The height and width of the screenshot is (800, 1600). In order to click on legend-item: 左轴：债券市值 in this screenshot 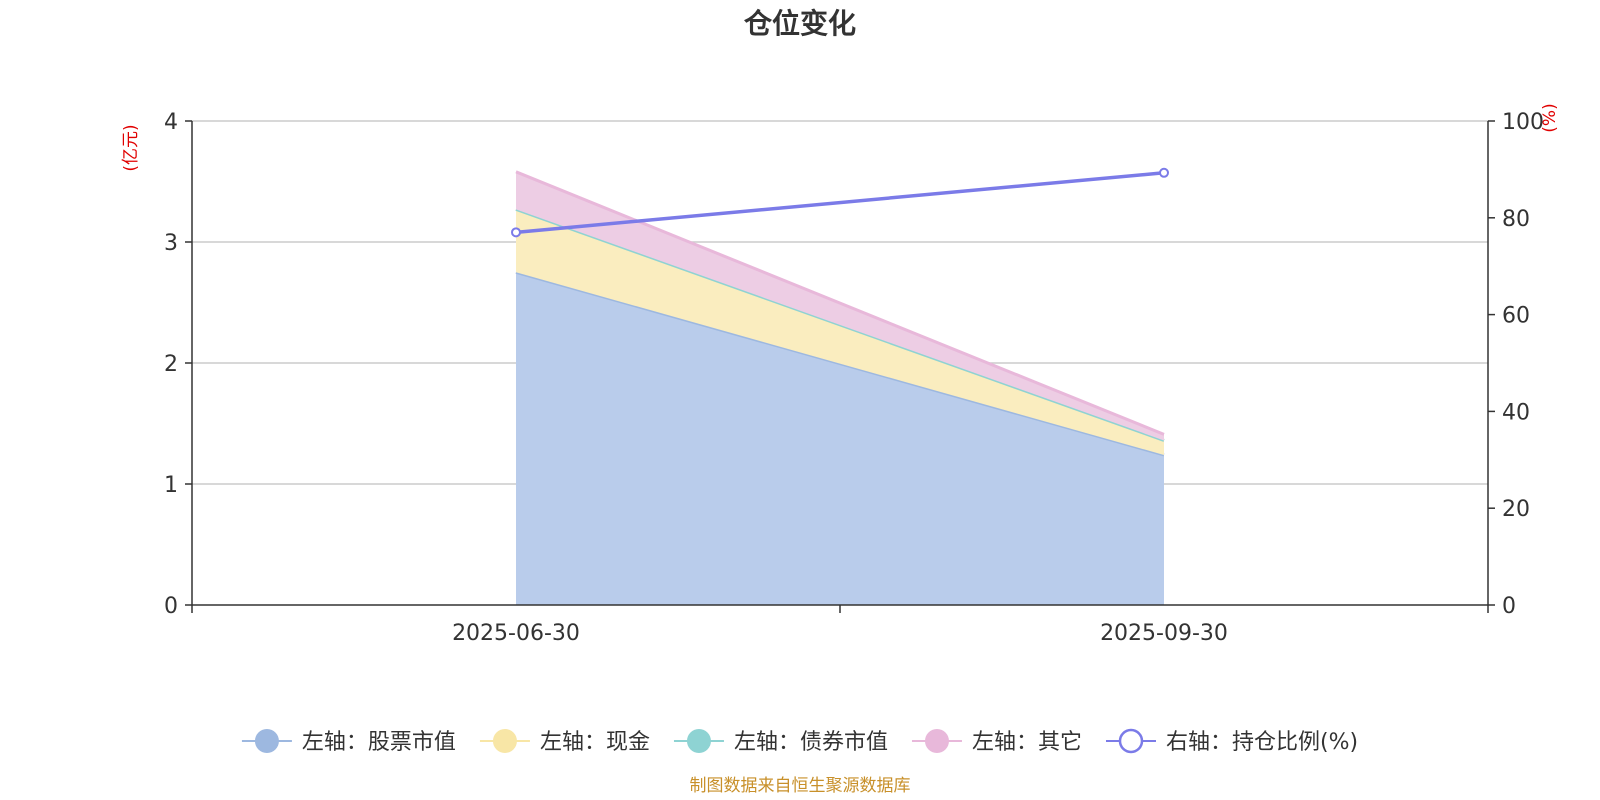, I will do `click(780, 742)`.